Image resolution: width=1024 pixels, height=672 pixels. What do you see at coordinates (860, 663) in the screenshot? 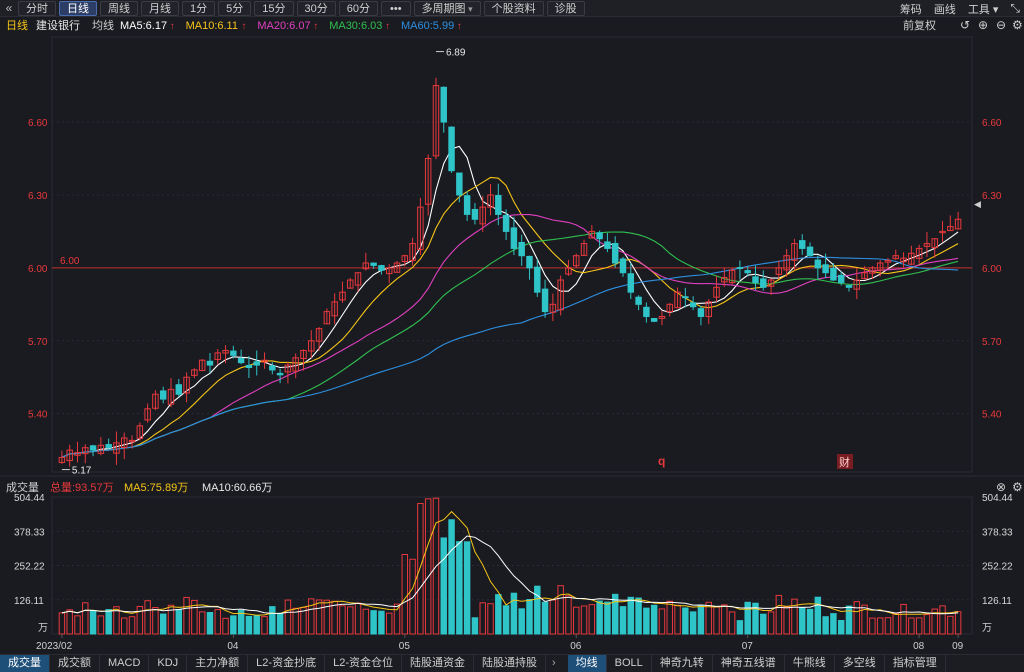
I see `overlay-tab: 多空线` at bounding box center [860, 663].